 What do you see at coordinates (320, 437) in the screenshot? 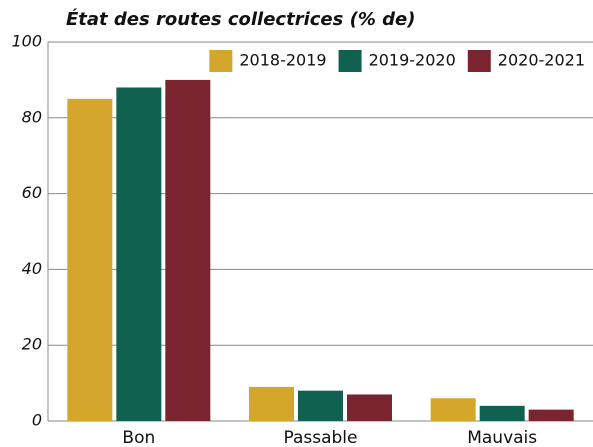
I see `x-tick-label: Passable` at bounding box center [320, 437].